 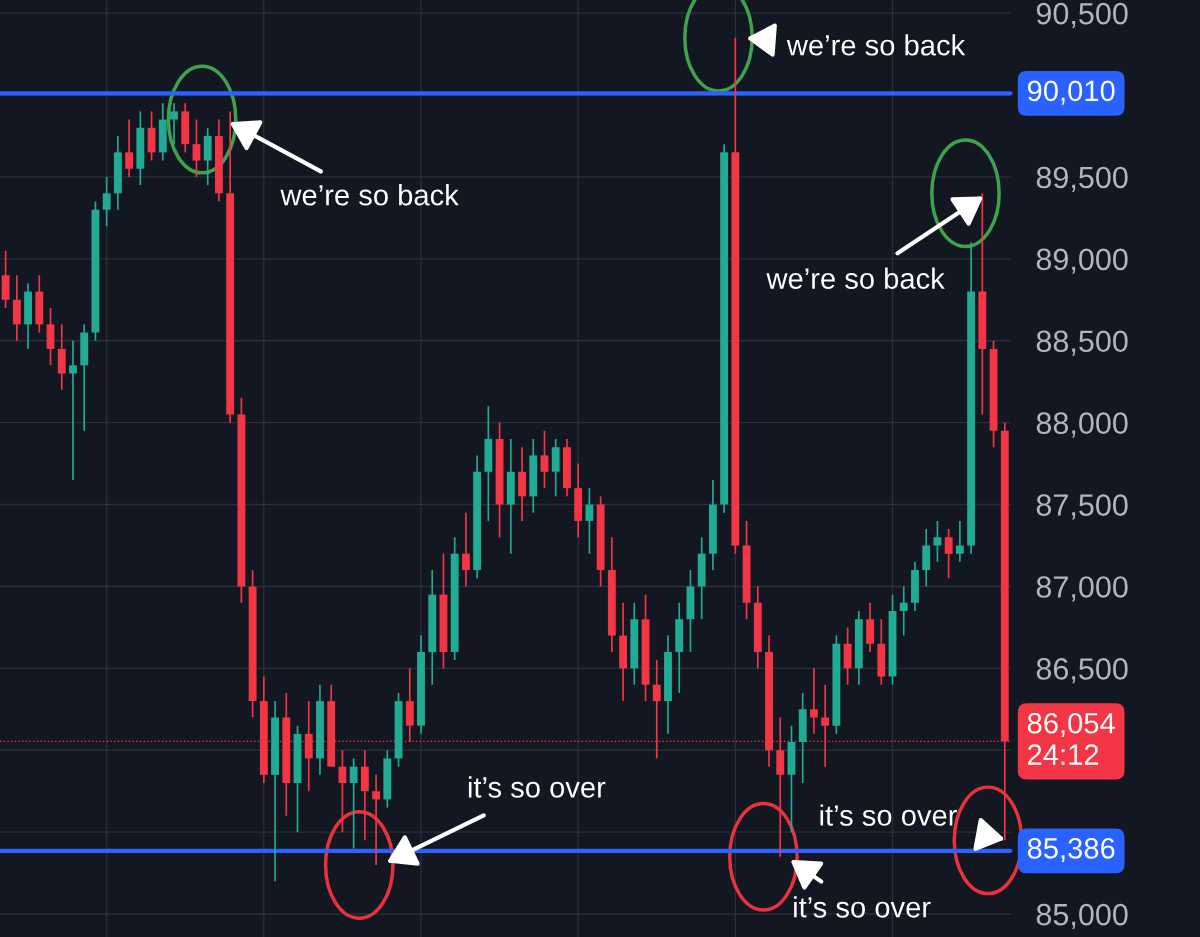 What do you see at coordinates (1071, 850) in the screenshot?
I see `ref-line-label: 85,386` at bounding box center [1071, 850].